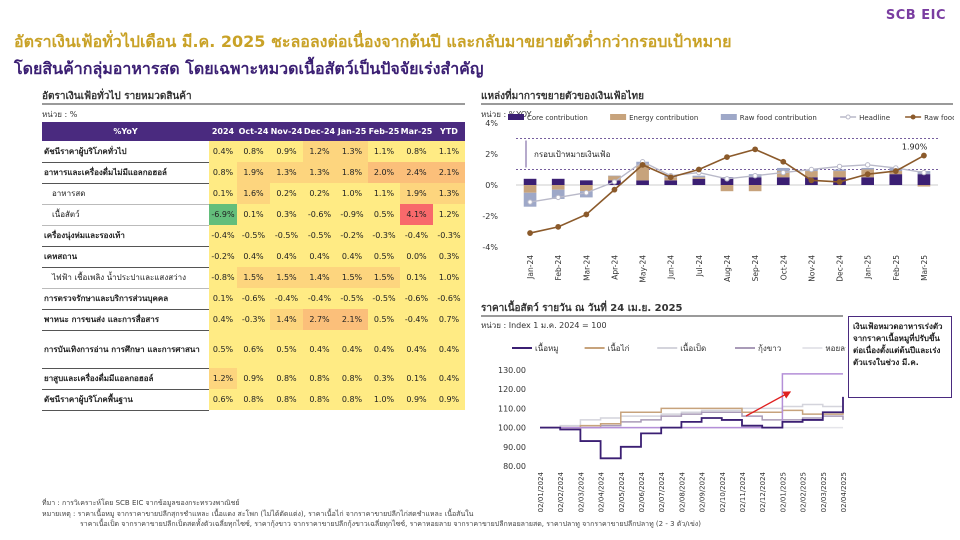  I want to click on y-tick-label: 120.00, so click(512, 389).